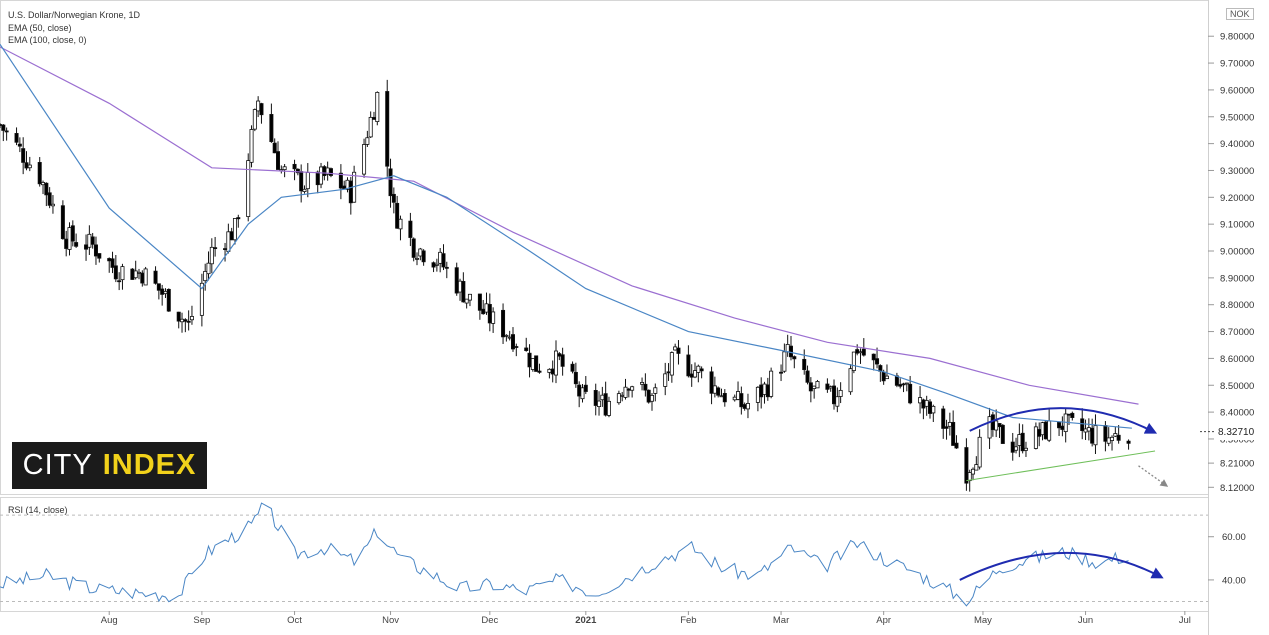 This screenshot has height=635, width=1269. What do you see at coordinates (1237, 386) in the screenshot?
I see `price-tick-label-4: 8.50000` at bounding box center [1237, 386].